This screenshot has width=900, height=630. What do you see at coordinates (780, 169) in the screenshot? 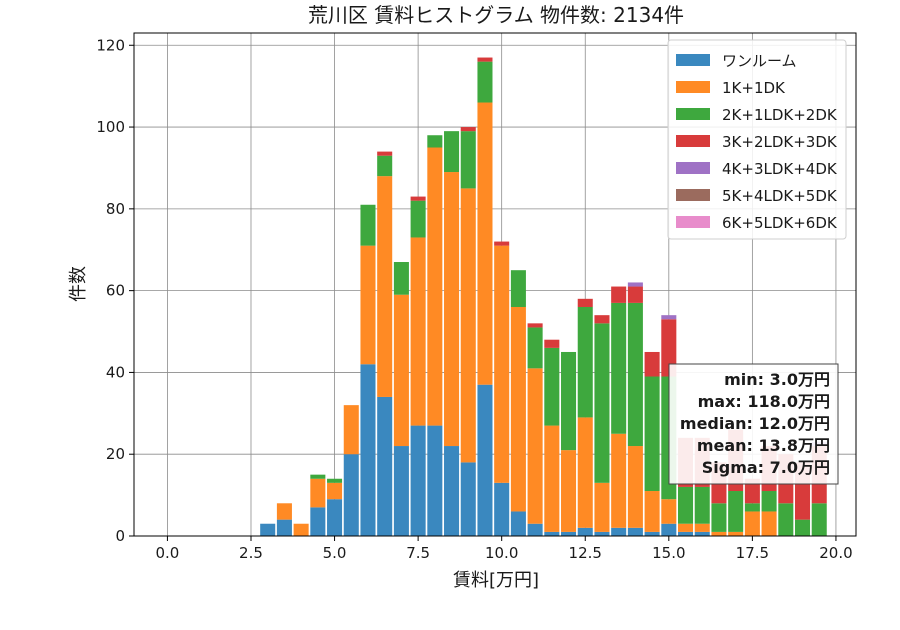
I see `legend-label-4: 4K+3LDK+4DK` at bounding box center [780, 169].